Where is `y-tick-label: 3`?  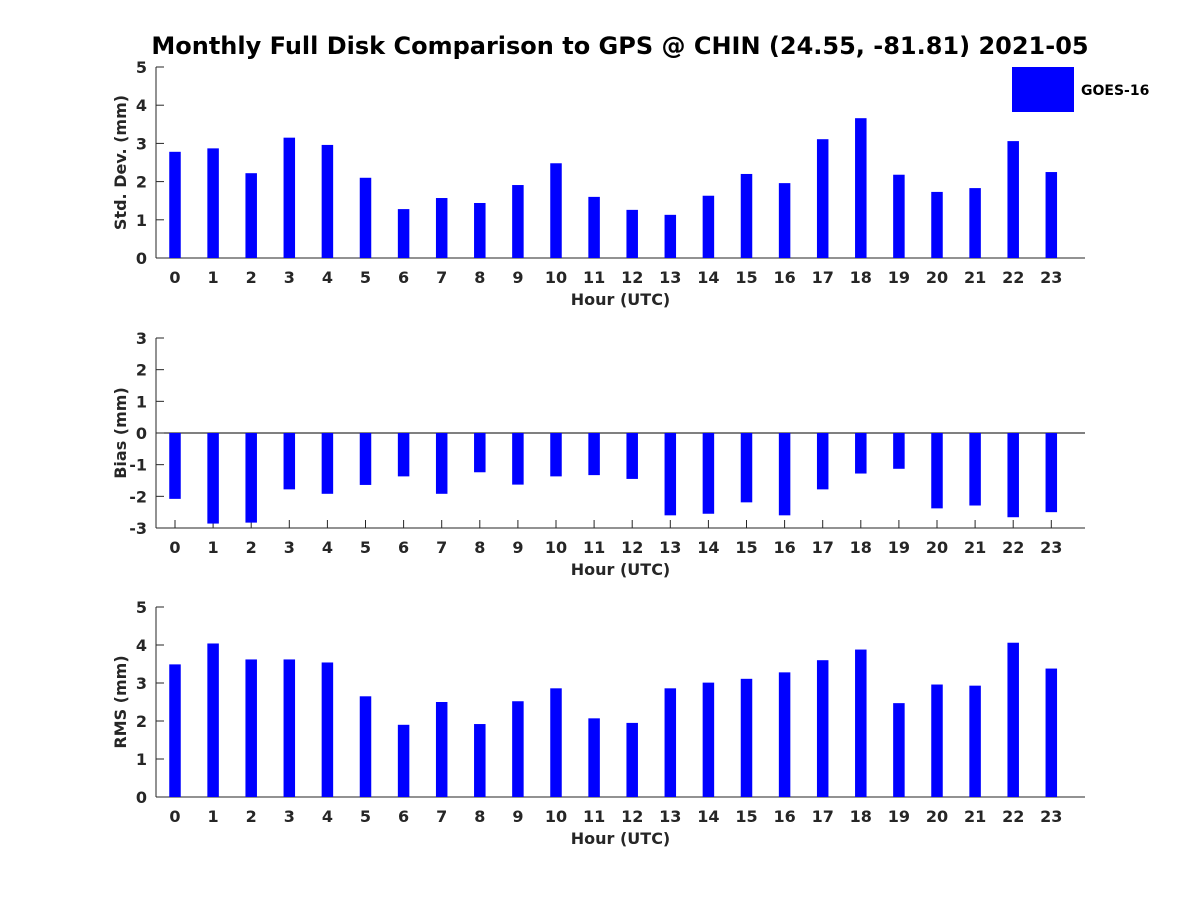 y-tick-label: 3 is located at coordinates (141, 143).